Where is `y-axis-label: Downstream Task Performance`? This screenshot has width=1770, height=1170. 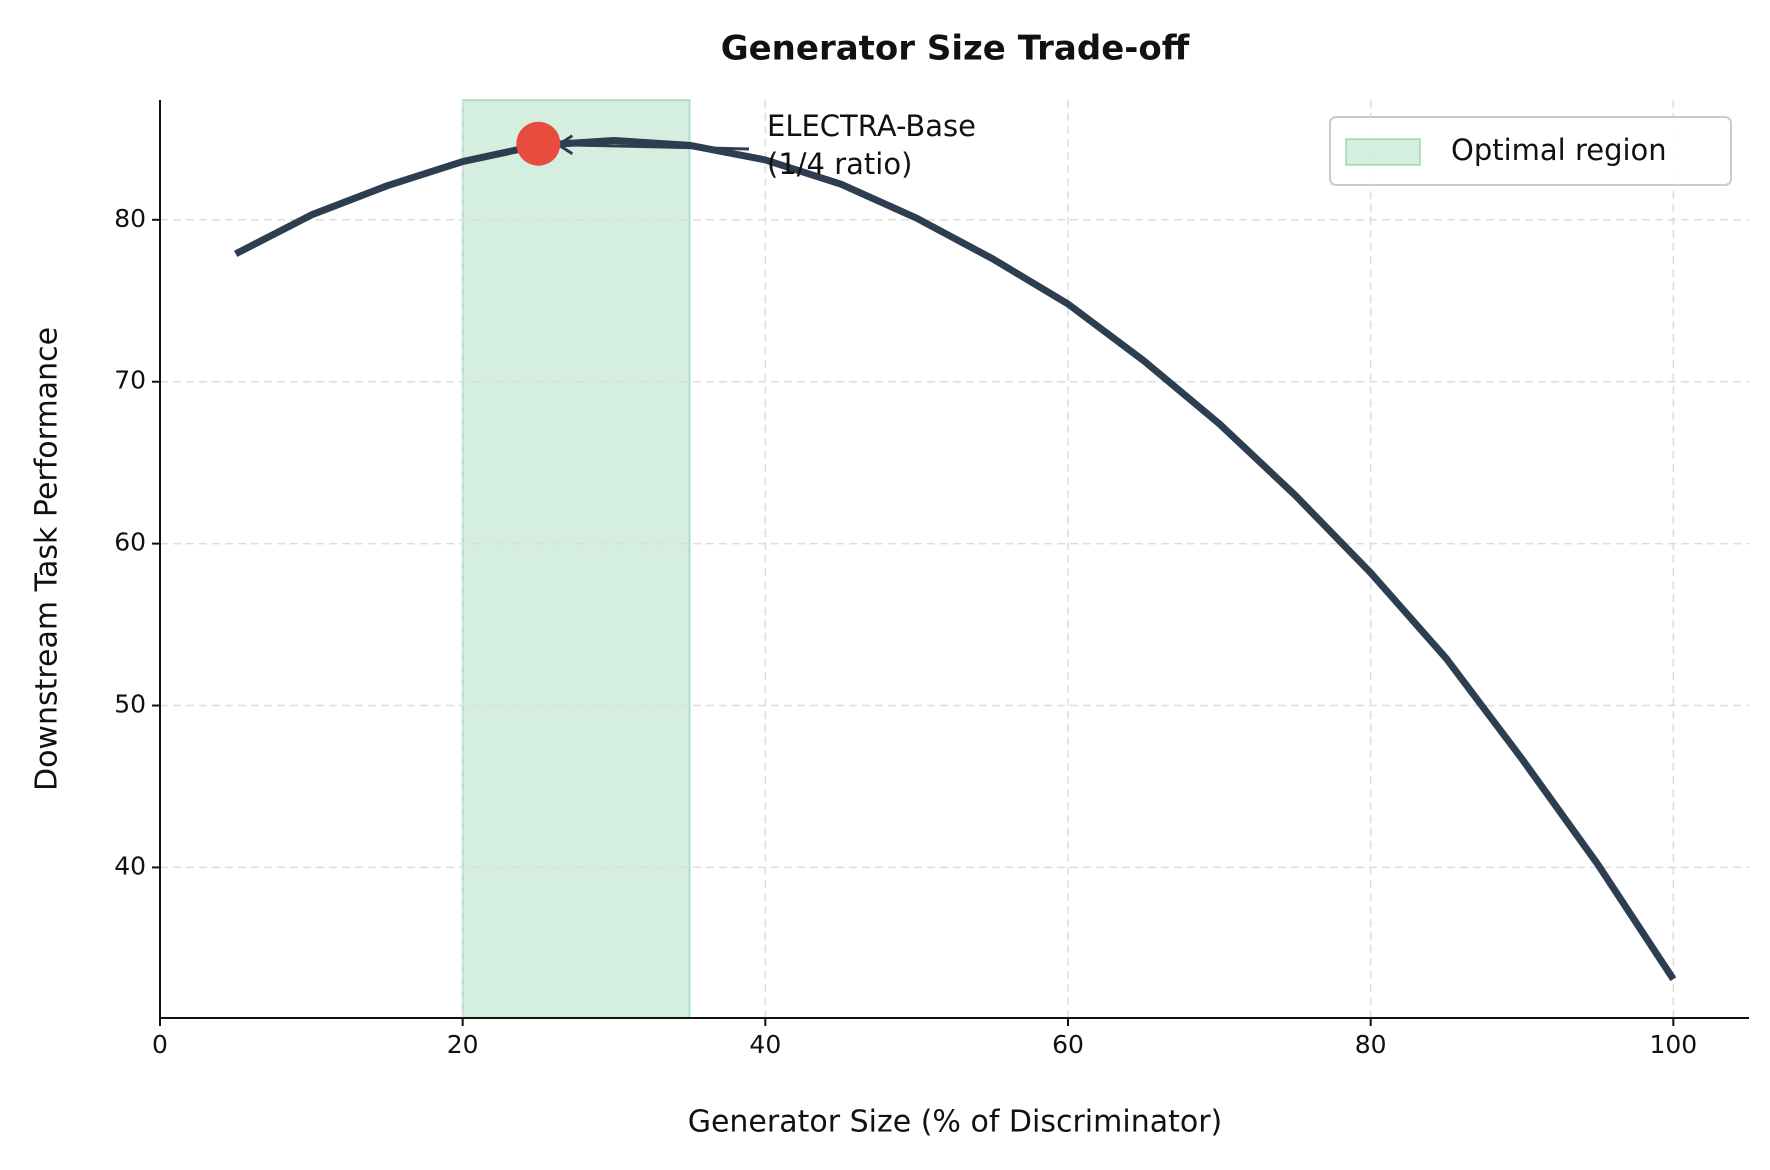
y-axis-label: Downstream Task Performance is located at coordinates (47, 559).